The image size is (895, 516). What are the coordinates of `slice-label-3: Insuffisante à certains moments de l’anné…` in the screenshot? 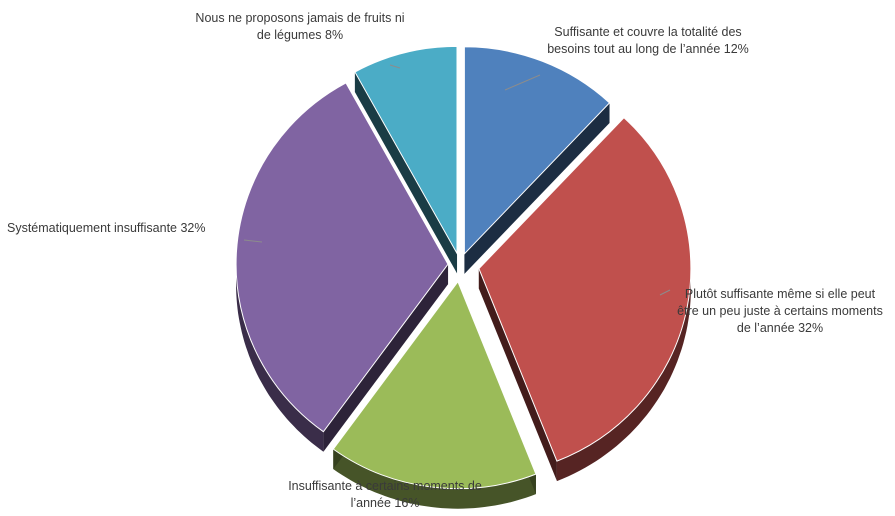 It's located at (385, 494).